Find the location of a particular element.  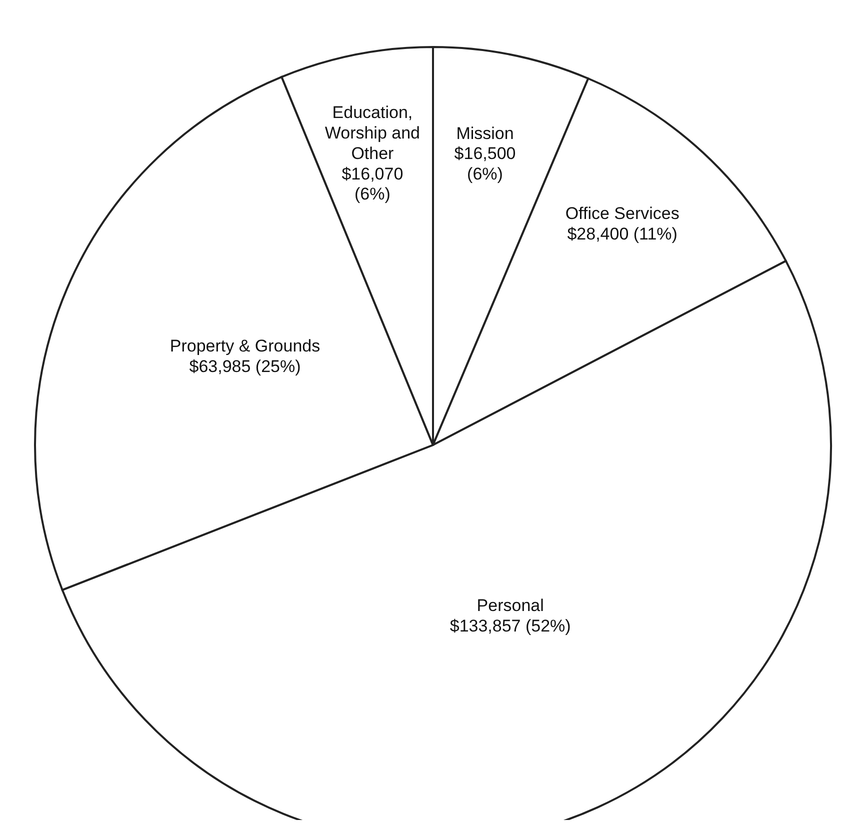

data-label: $16,500 (6%) is located at coordinates (485, 164).